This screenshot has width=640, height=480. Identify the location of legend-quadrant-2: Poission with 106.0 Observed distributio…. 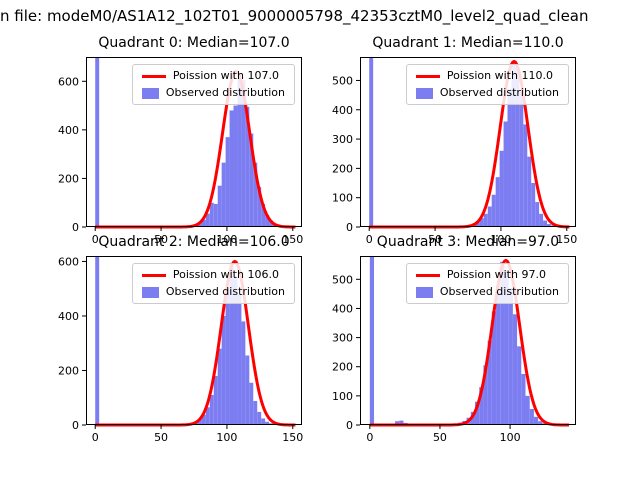
(213, 284).